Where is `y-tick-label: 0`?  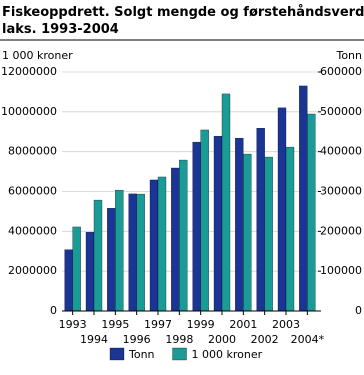 y-tick-label: 0 is located at coordinates (53, 310).